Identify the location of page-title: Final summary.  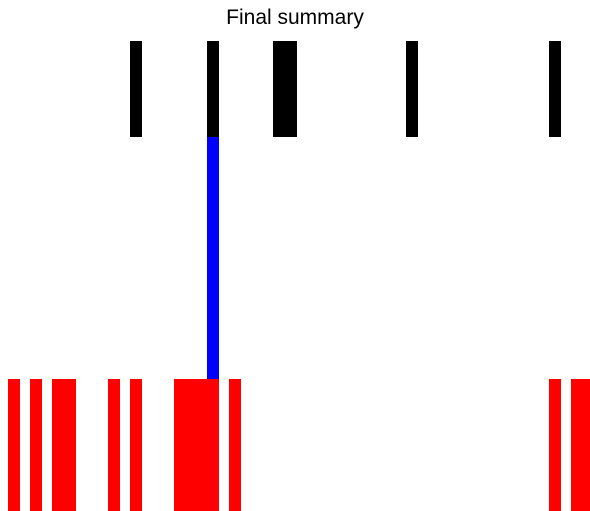
(295, 17).